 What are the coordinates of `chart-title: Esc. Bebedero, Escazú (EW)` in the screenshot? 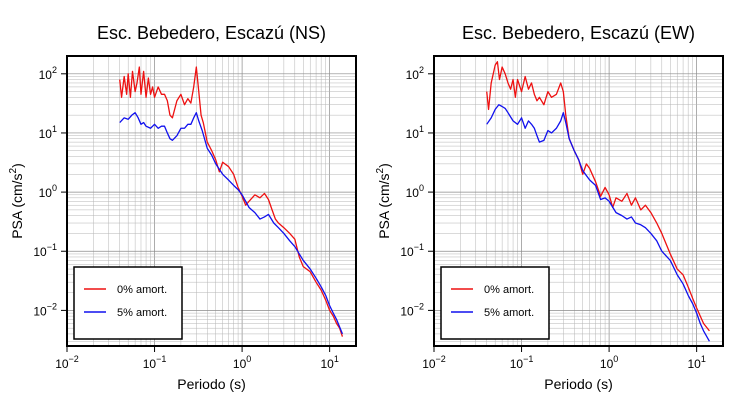 It's located at (578, 33).